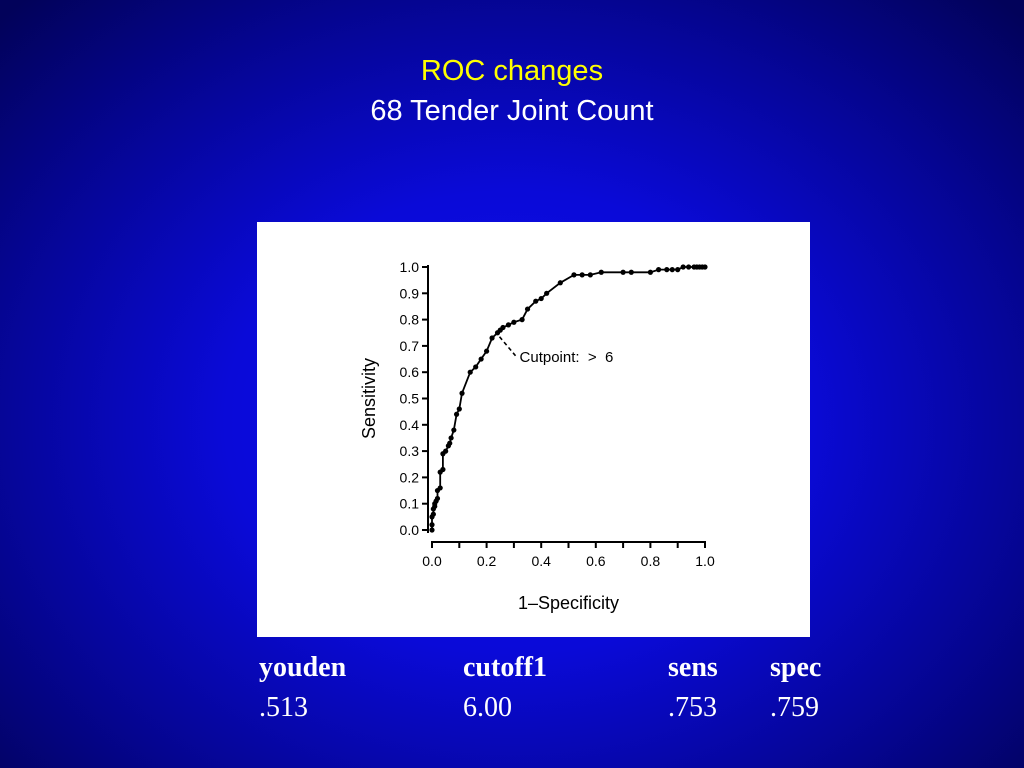 The image size is (1024, 768). What do you see at coordinates (410, 346) in the screenshot?
I see `y-tick-label: 0.7` at bounding box center [410, 346].